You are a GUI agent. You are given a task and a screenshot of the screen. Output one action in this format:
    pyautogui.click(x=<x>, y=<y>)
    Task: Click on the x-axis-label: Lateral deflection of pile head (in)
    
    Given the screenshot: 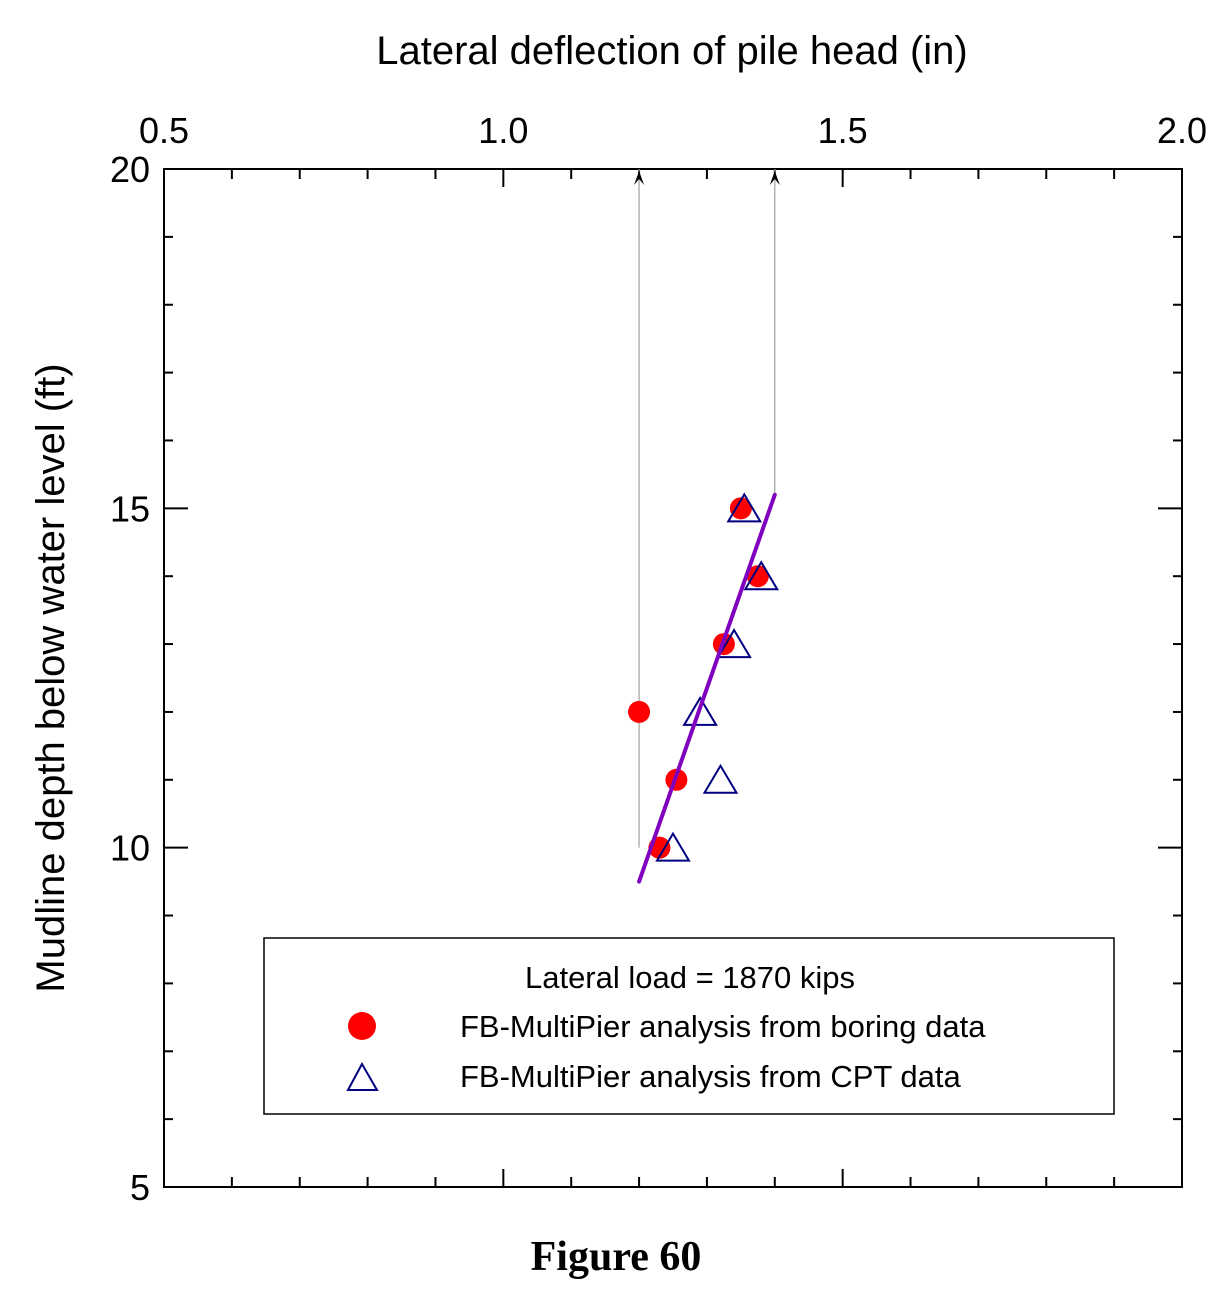 What is the action you would take?
    pyautogui.click(x=671, y=51)
    